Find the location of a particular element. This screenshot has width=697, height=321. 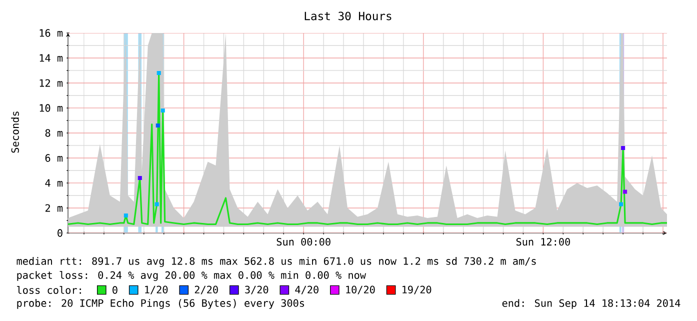

text: end: Sun Sep 14 18:13:04 2014 is located at coordinates (591, 304).